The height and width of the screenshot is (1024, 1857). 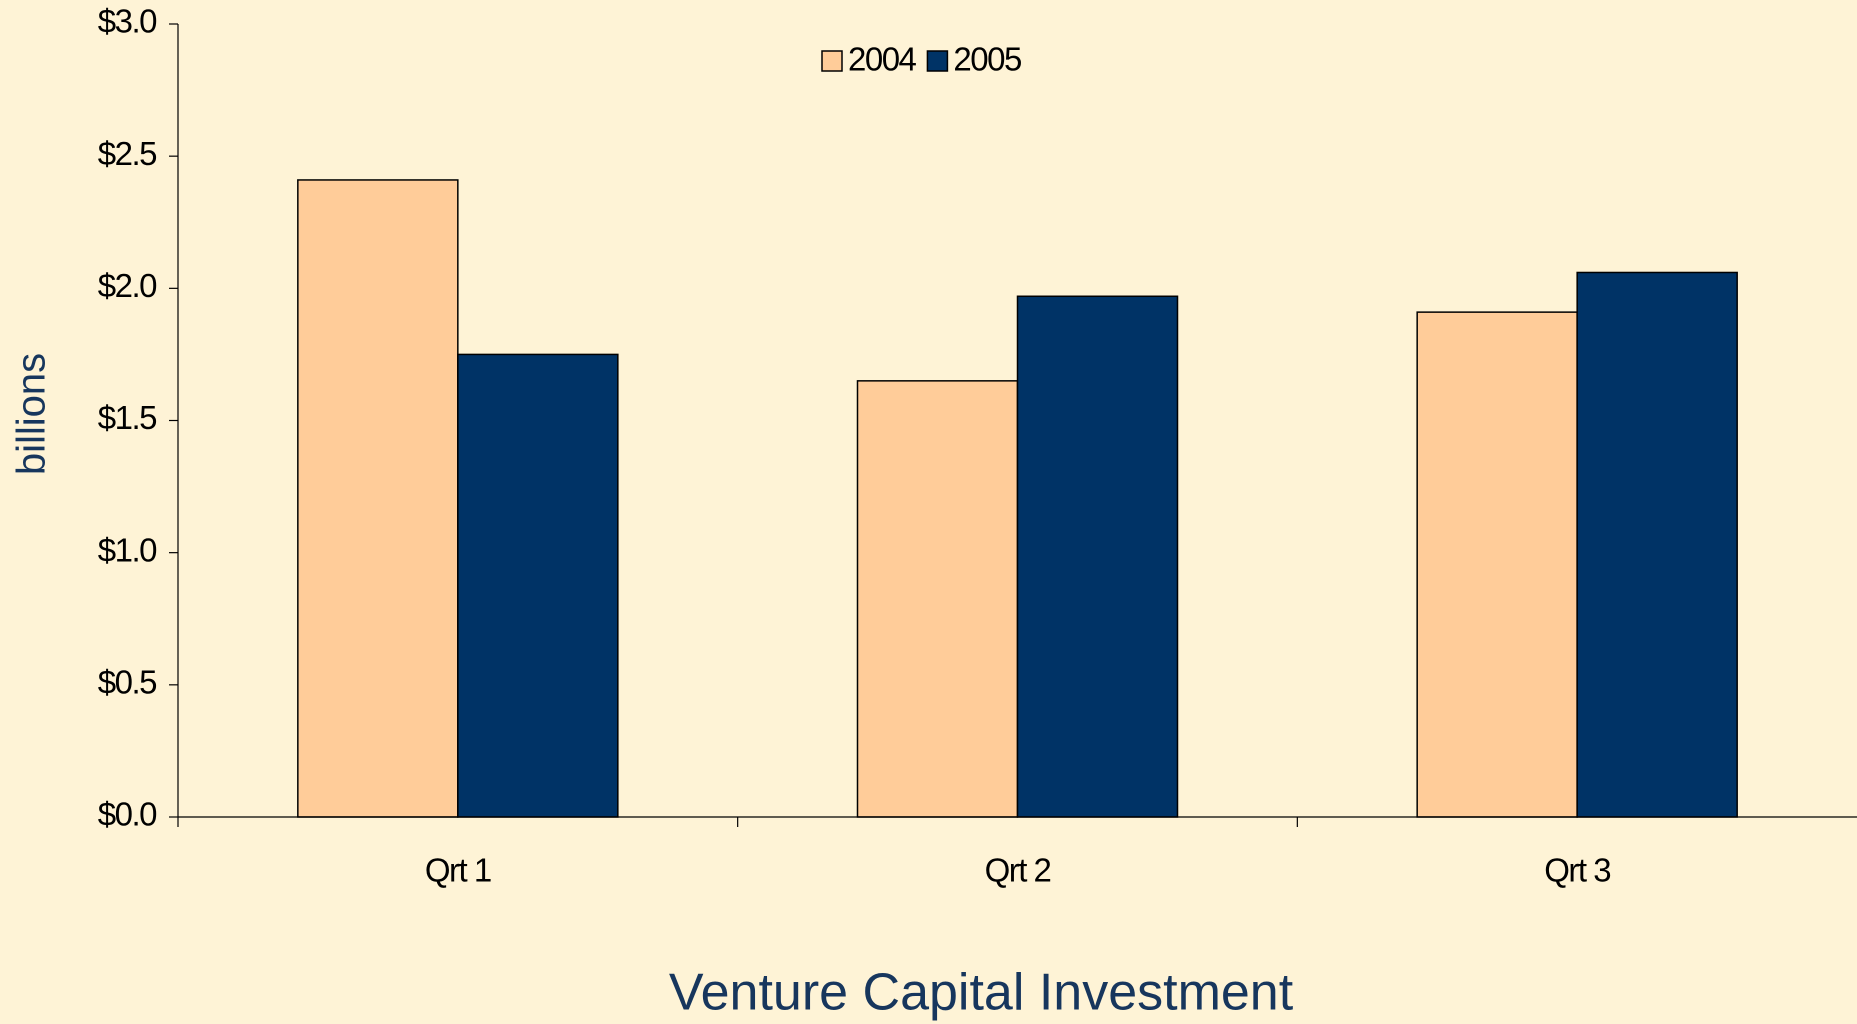 What do you see at coordinates (127, 549) in the screenshot?
I see `y-tick-label: $1.0` at bounding box center [127, 549].